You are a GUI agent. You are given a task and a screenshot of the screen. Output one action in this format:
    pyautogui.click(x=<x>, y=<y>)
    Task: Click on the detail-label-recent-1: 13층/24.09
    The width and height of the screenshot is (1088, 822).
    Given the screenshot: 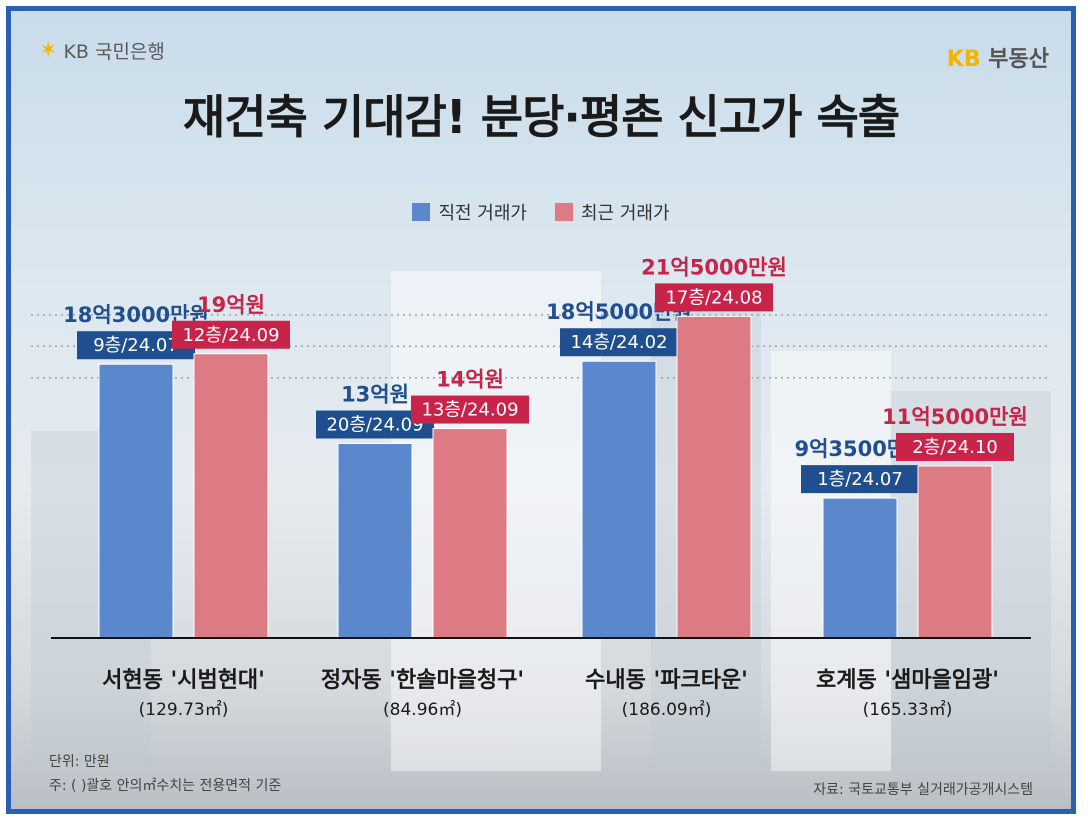 What is the action you would take?
    pyautogui.click(x=469, y=410)
    